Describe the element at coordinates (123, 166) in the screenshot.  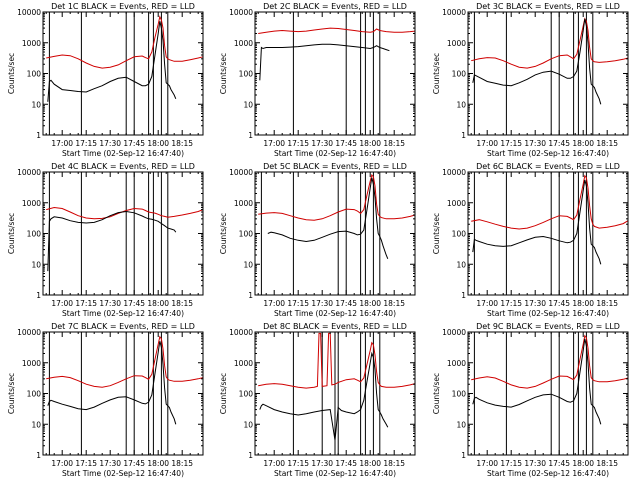
I see `panel-title: Det 4C BLACK = Events, RED = LLD` at that location.